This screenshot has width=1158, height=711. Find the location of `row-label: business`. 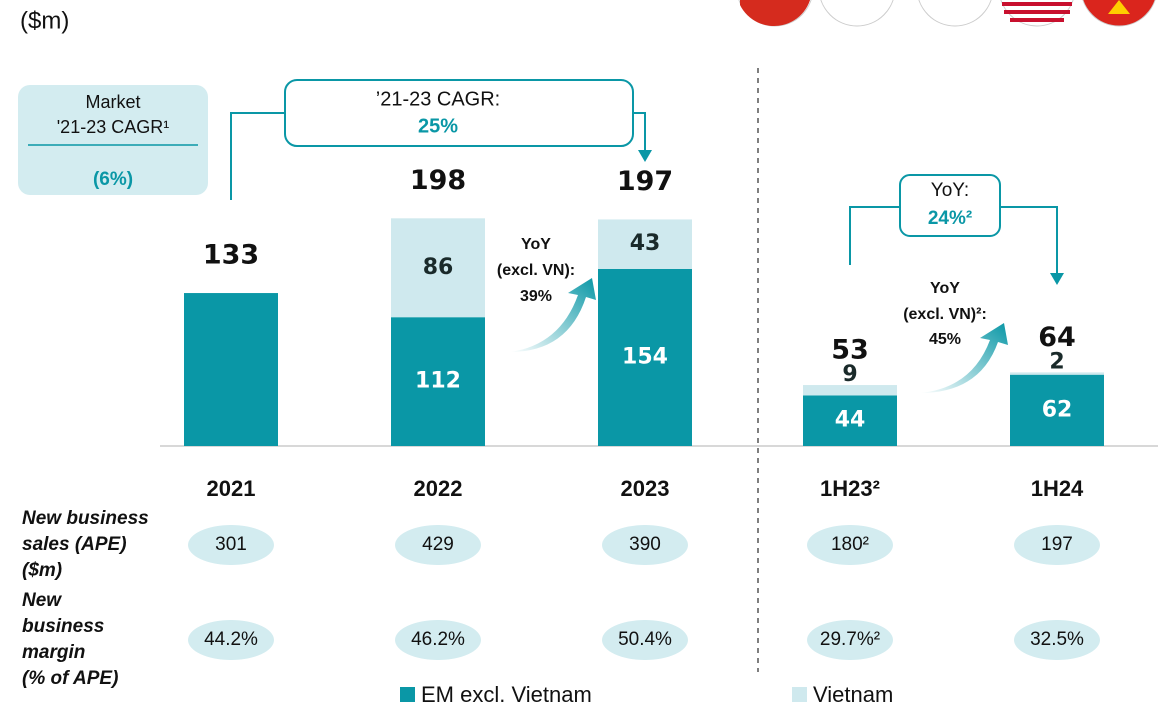

row-label: business is located at coordinates (63, 626).